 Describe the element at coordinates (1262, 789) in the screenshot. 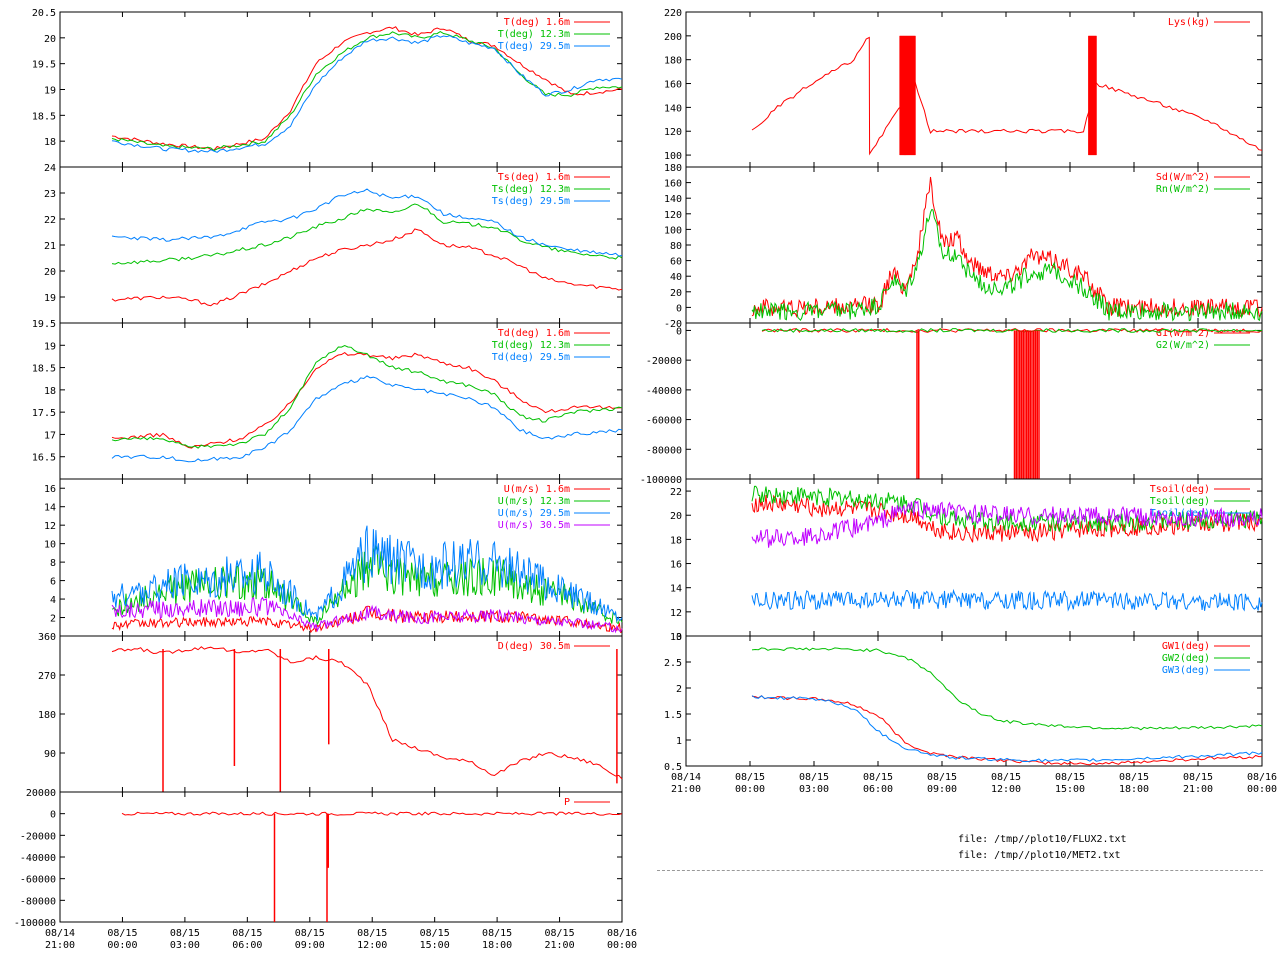

I see `x-tick-label-time: 00:00` at that location.